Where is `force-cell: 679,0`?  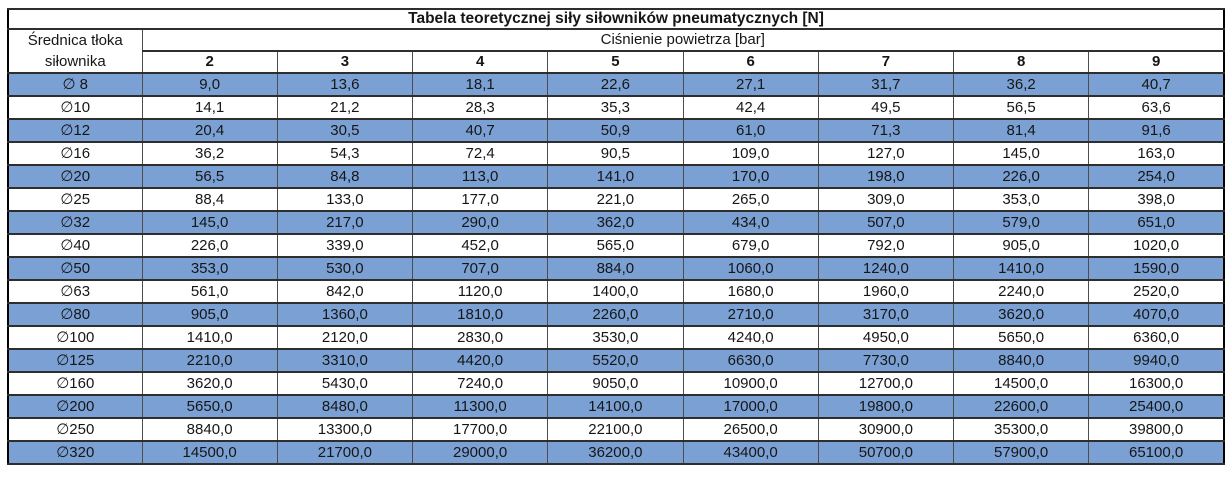
force-cell: 679,0 is located at coordinates (750, 245).